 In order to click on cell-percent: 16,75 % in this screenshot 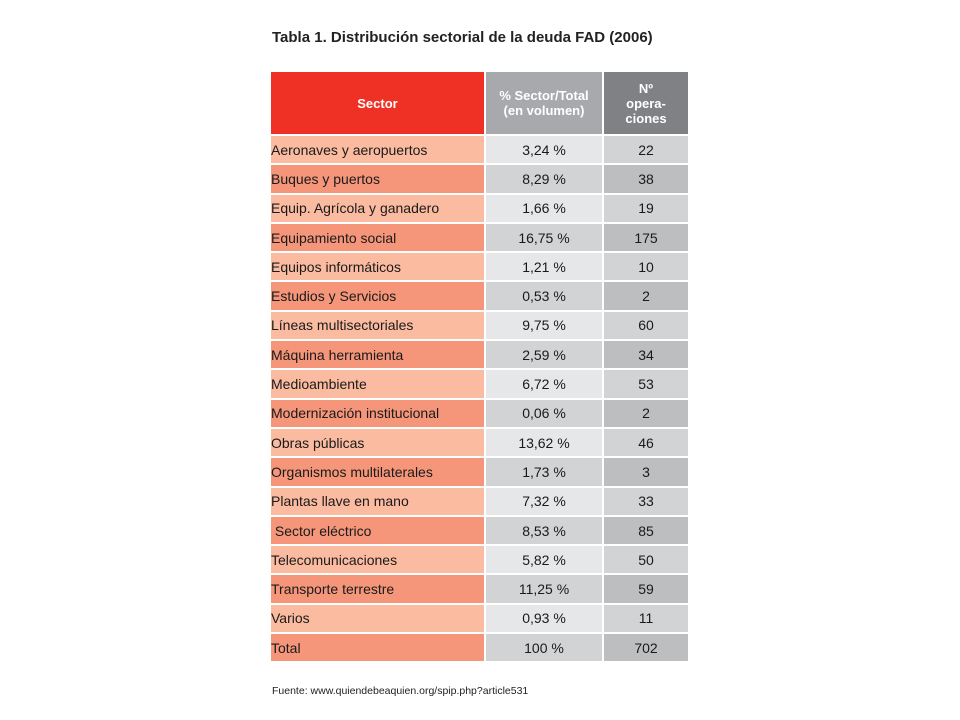, I will do `click(544, 237)`.